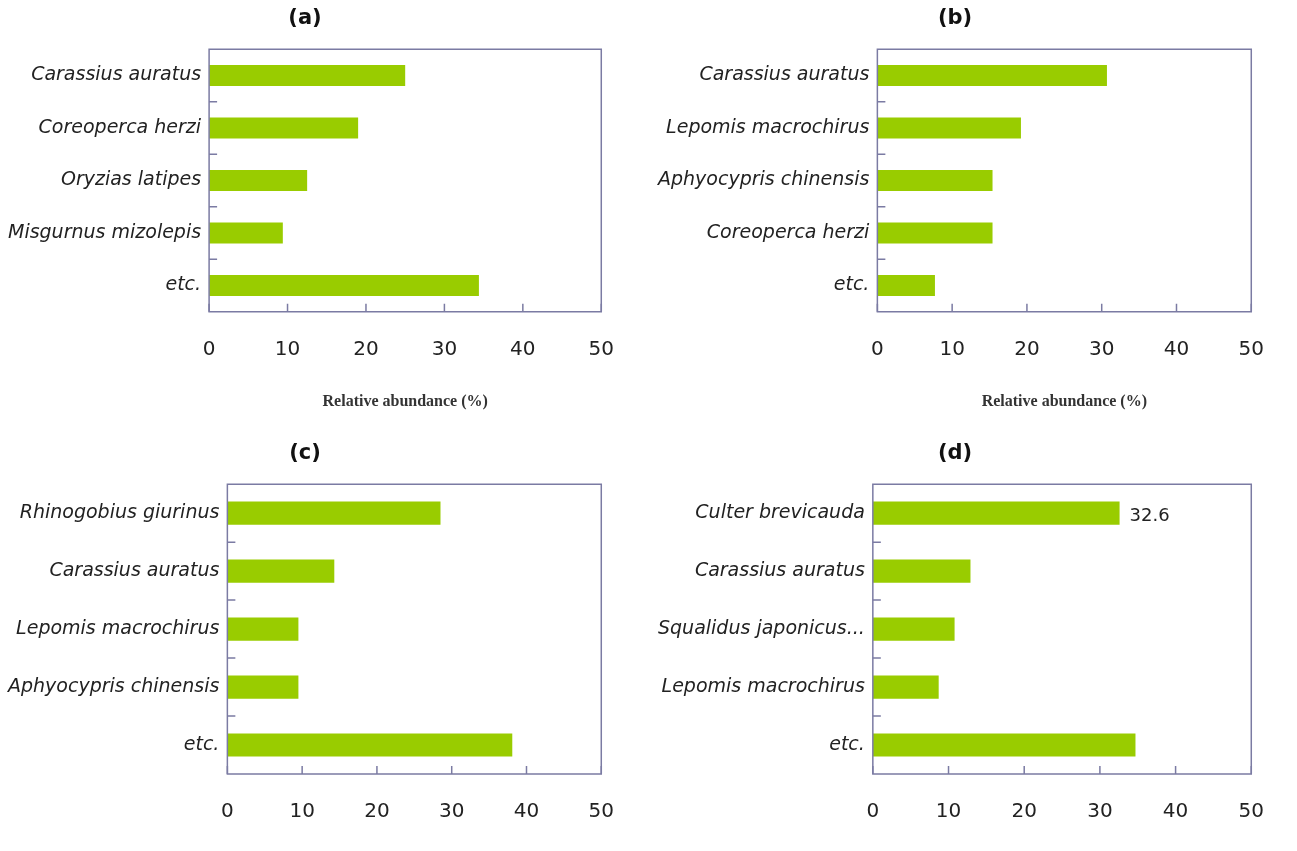 This screenshot has height=851, width=1297. I want to click on y-tick-label: Misgurnus mizolepis, so click(104, 230).